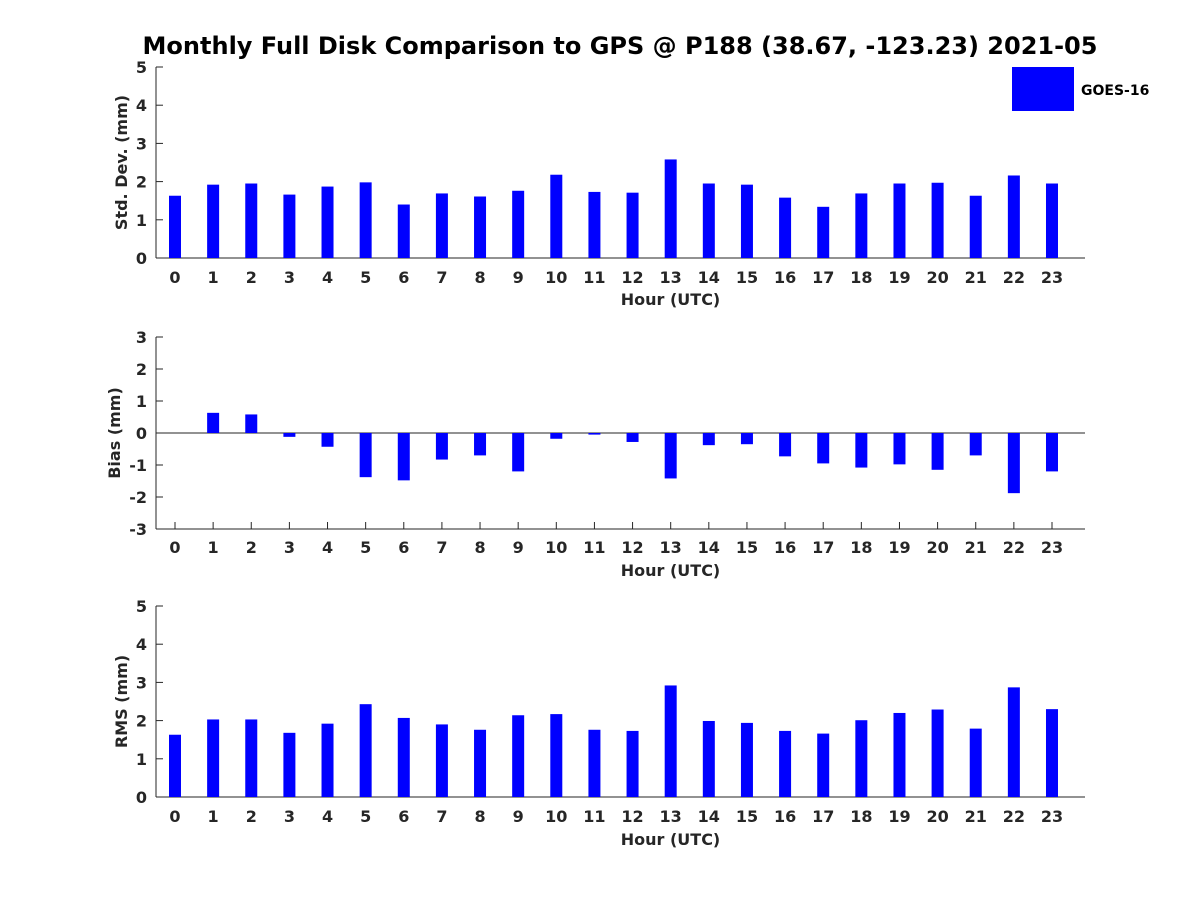 The height and width of the screenshot is (900, 1200). I want to click on rms-y-tick-label: 3, so click(141, 682).